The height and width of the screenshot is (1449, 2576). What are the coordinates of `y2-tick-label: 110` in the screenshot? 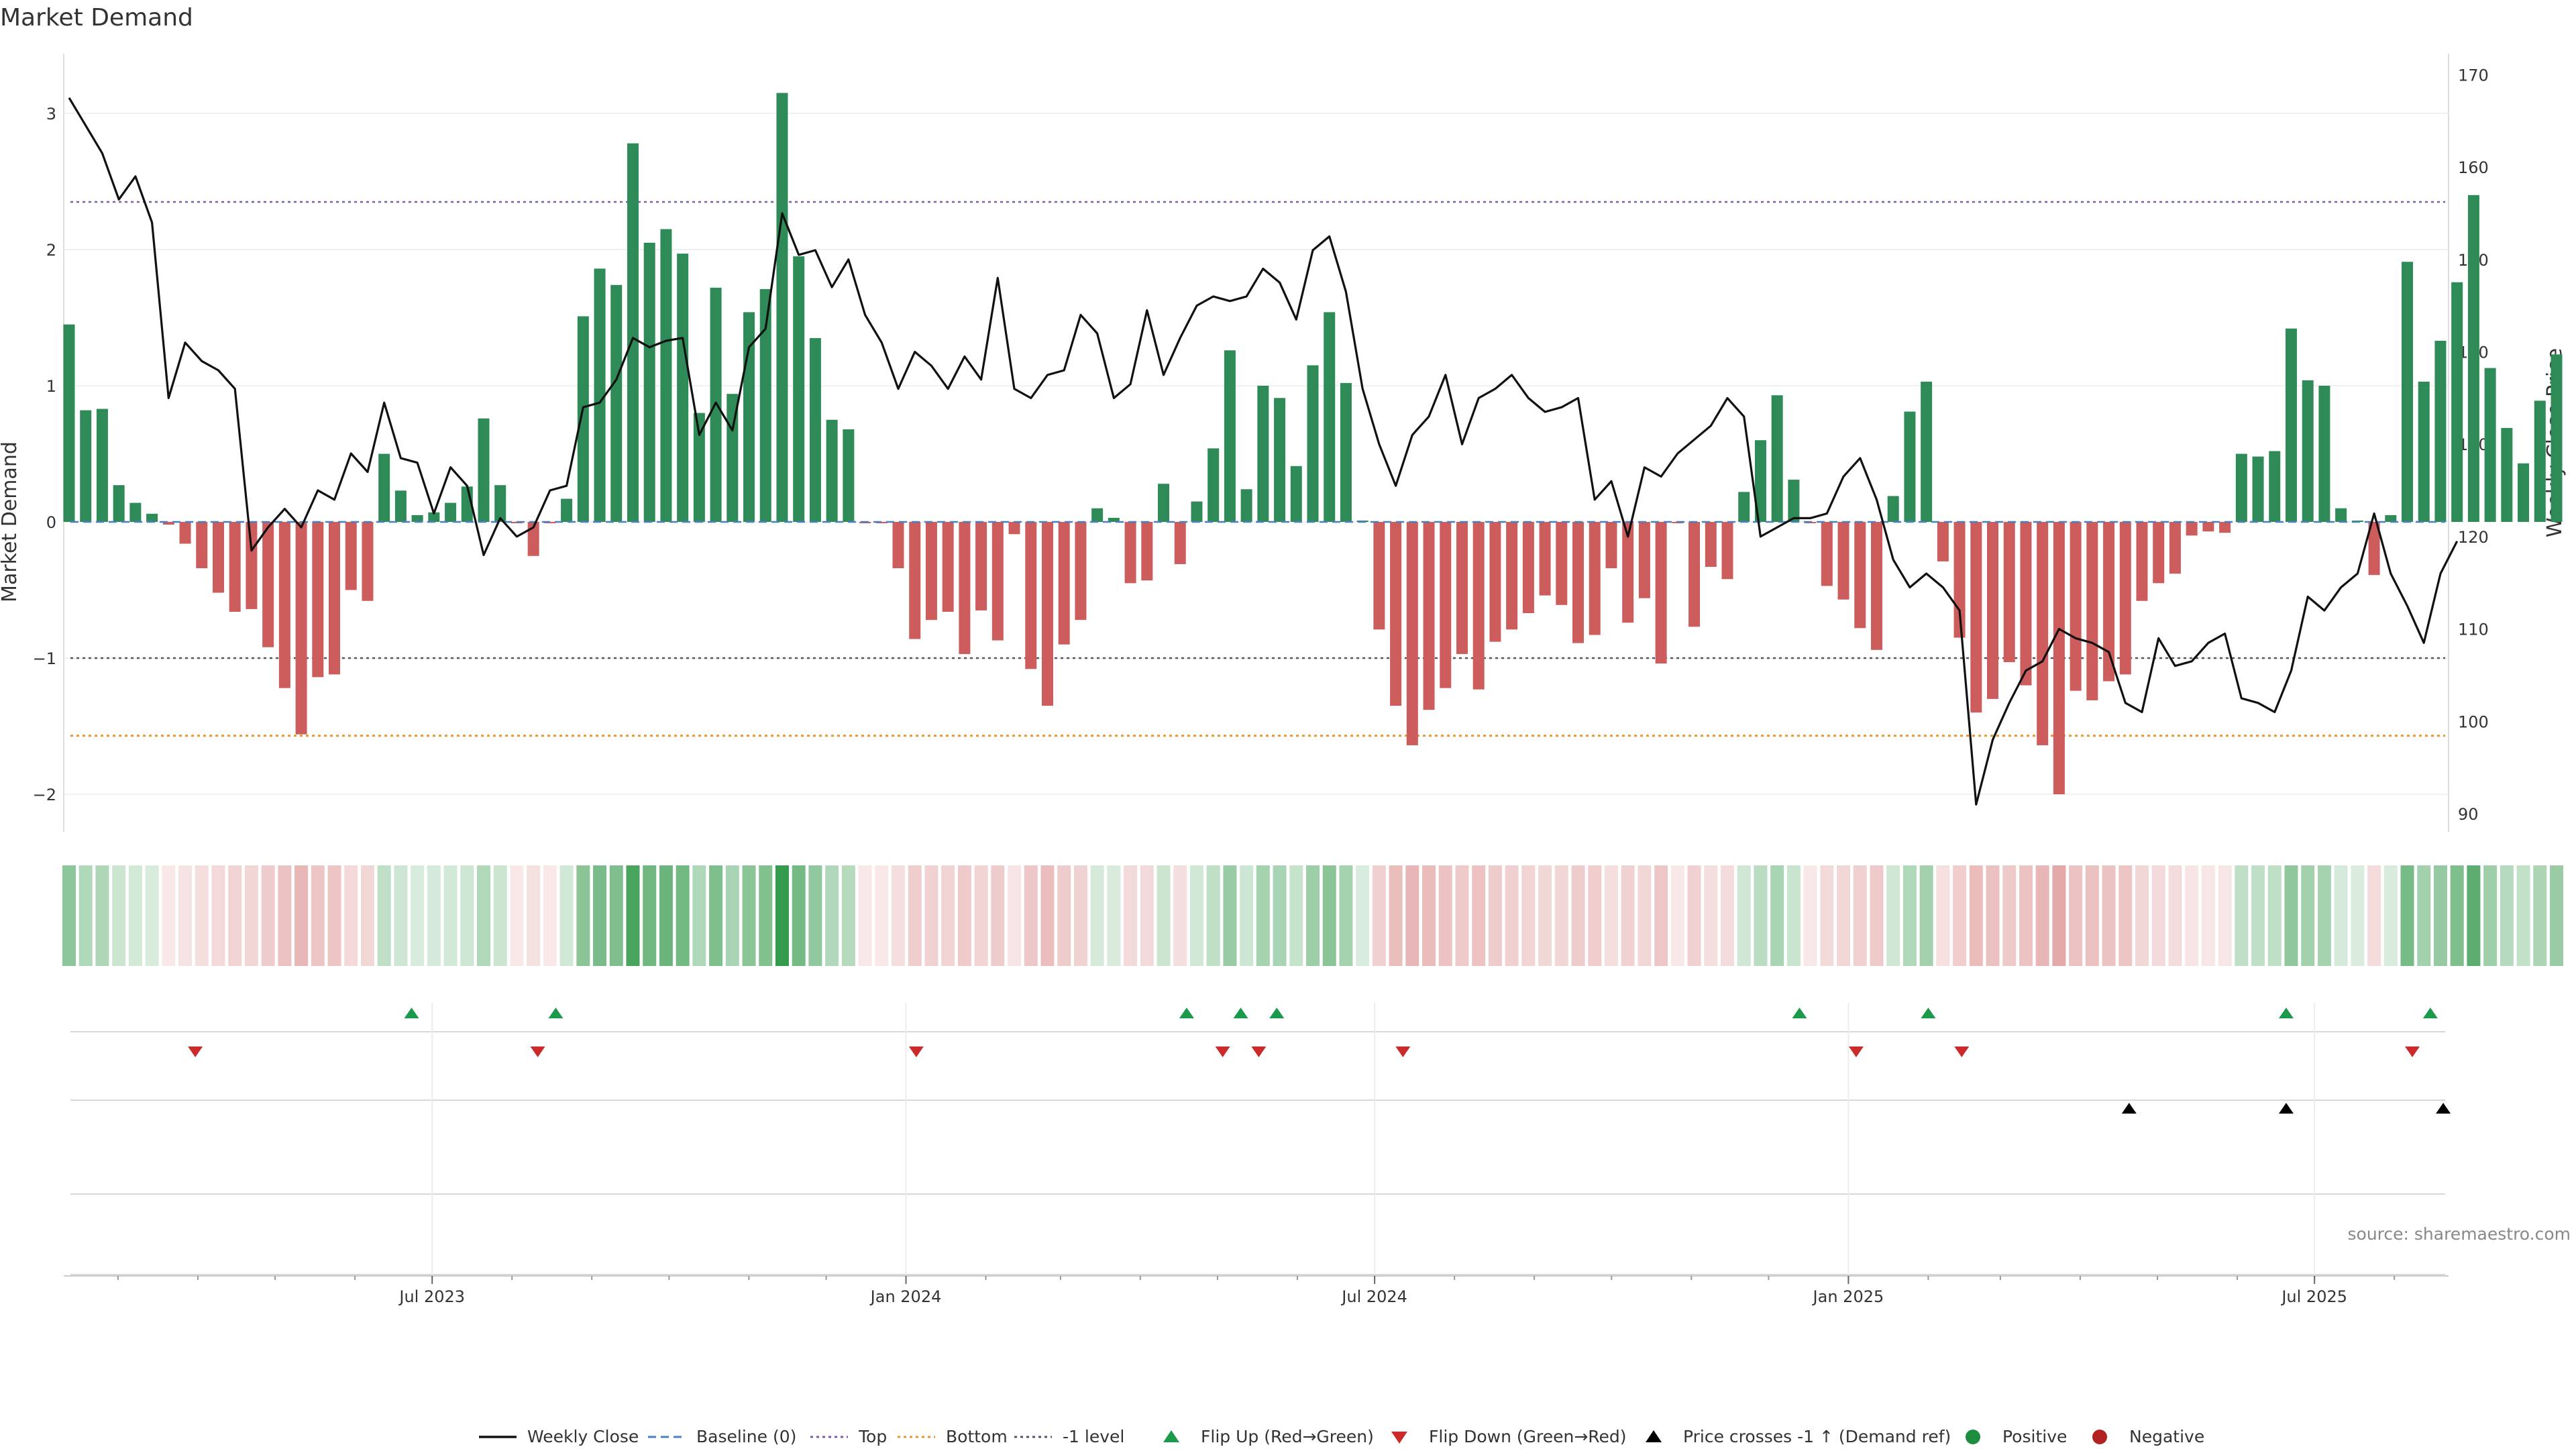 It's located at (2473, 630).